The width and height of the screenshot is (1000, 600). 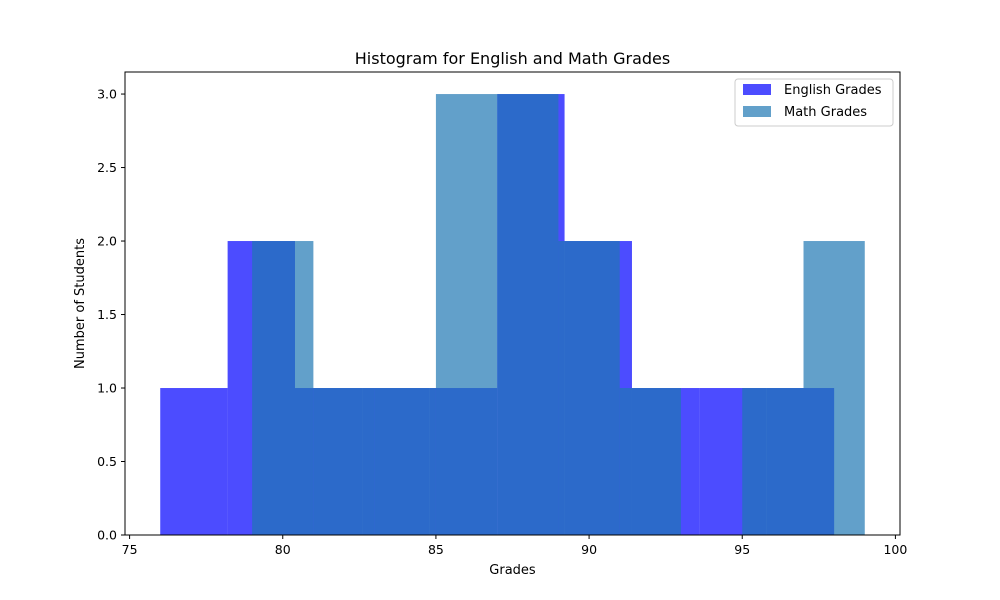 I want to click on y-tick-label: 2.0, so click(x=107, y=241).